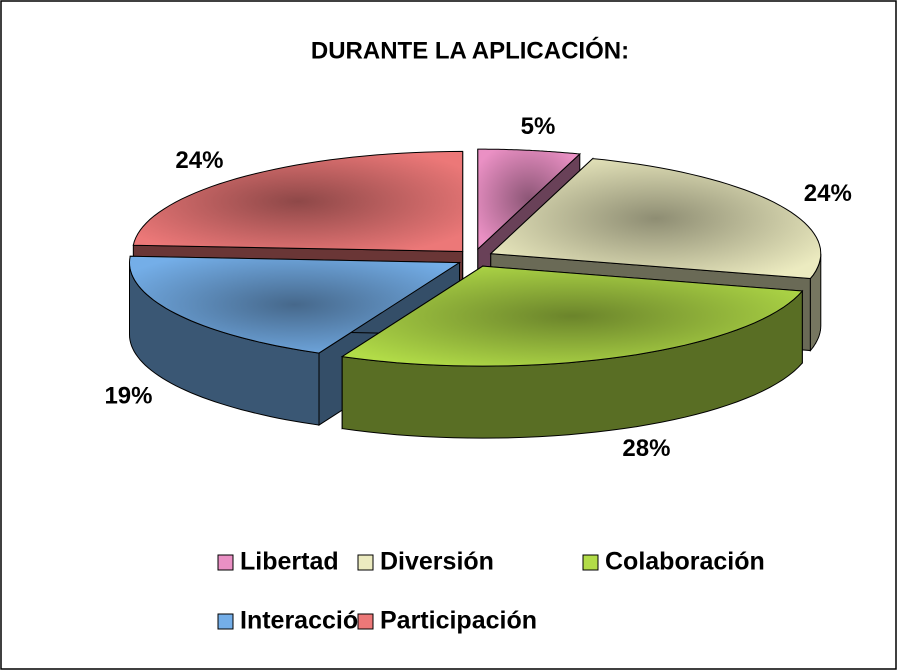 Image resolution: width=897 pixels, height=670 pixels. I want to click on chart-title: DURANTE LA APLICACIÓN:, so click(470, 50).